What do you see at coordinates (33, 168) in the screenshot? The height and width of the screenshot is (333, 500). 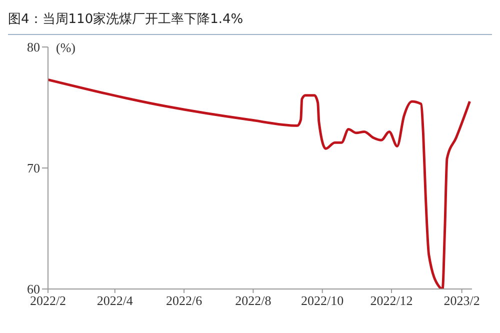 I see `y-tick-label: 70` at bounding box center [33, 168].